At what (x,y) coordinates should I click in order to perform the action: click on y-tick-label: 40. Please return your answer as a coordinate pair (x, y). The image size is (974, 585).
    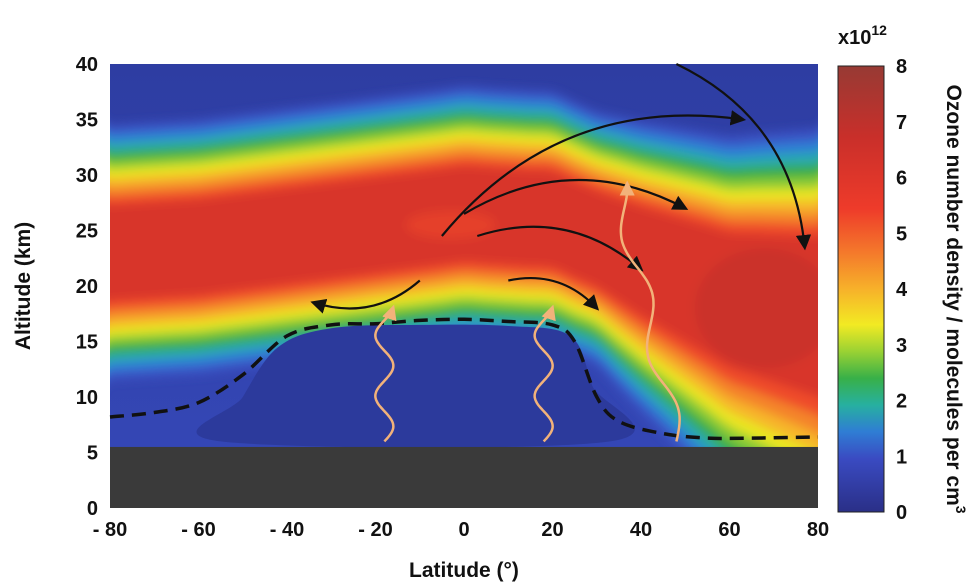
    Looking at the image, I should click on (87, 65).